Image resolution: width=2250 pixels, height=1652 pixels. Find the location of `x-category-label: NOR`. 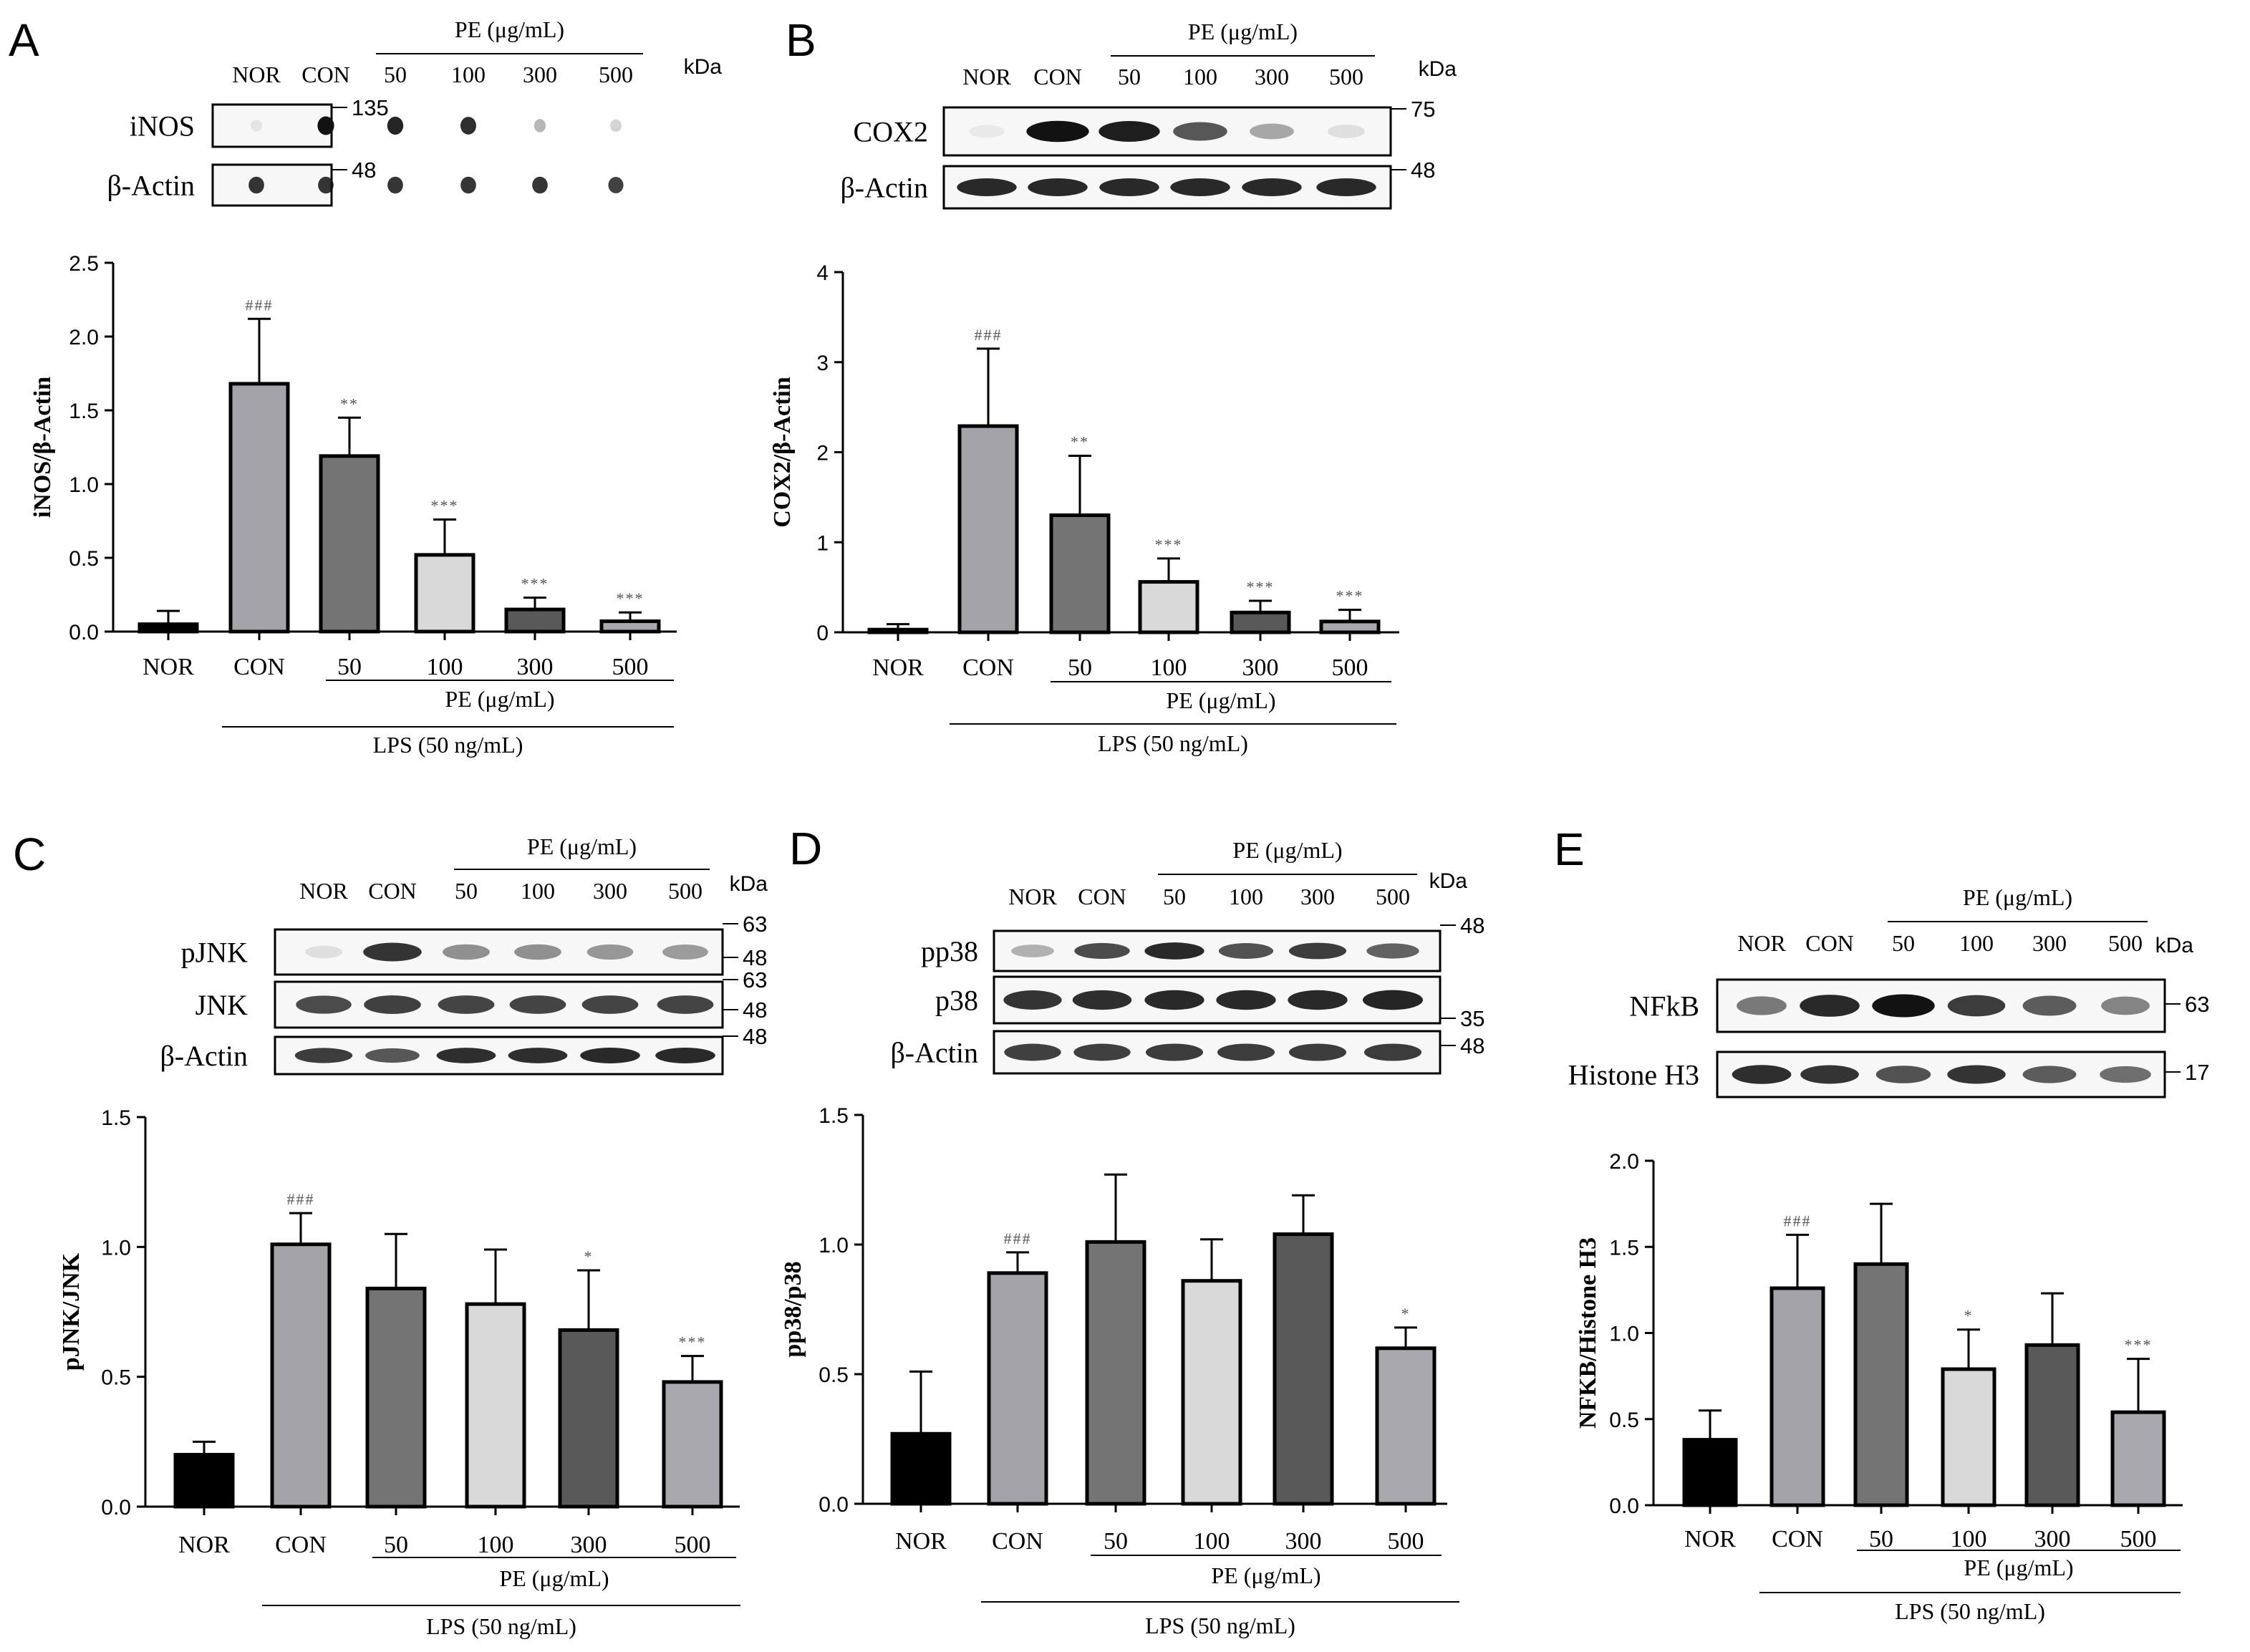

x-category-label: NOR is located at coordinates (204, 1545).